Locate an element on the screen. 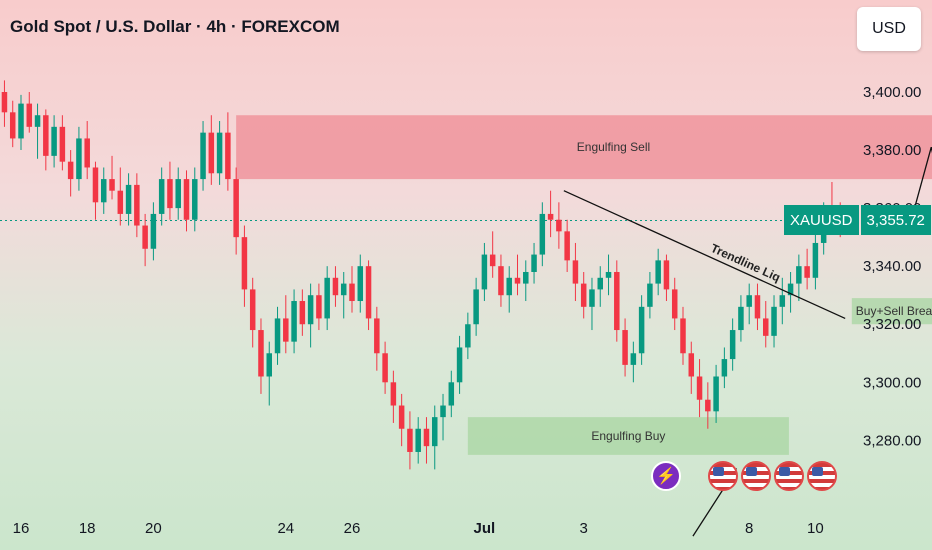 This screenshot has height=550, width=932. y-tick-label: 3,300.00 is located at coordinates (892, 382).